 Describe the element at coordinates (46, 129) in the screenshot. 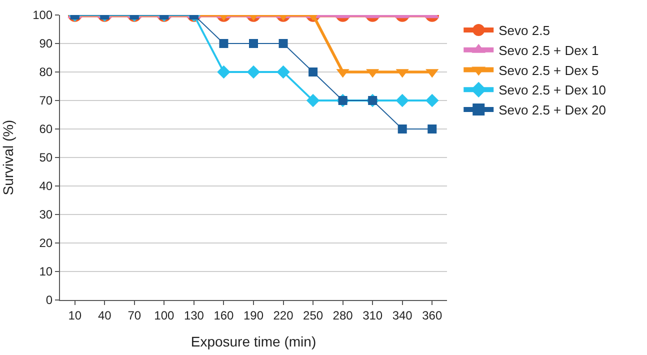

I see `y-tick-label: 60` at that location.